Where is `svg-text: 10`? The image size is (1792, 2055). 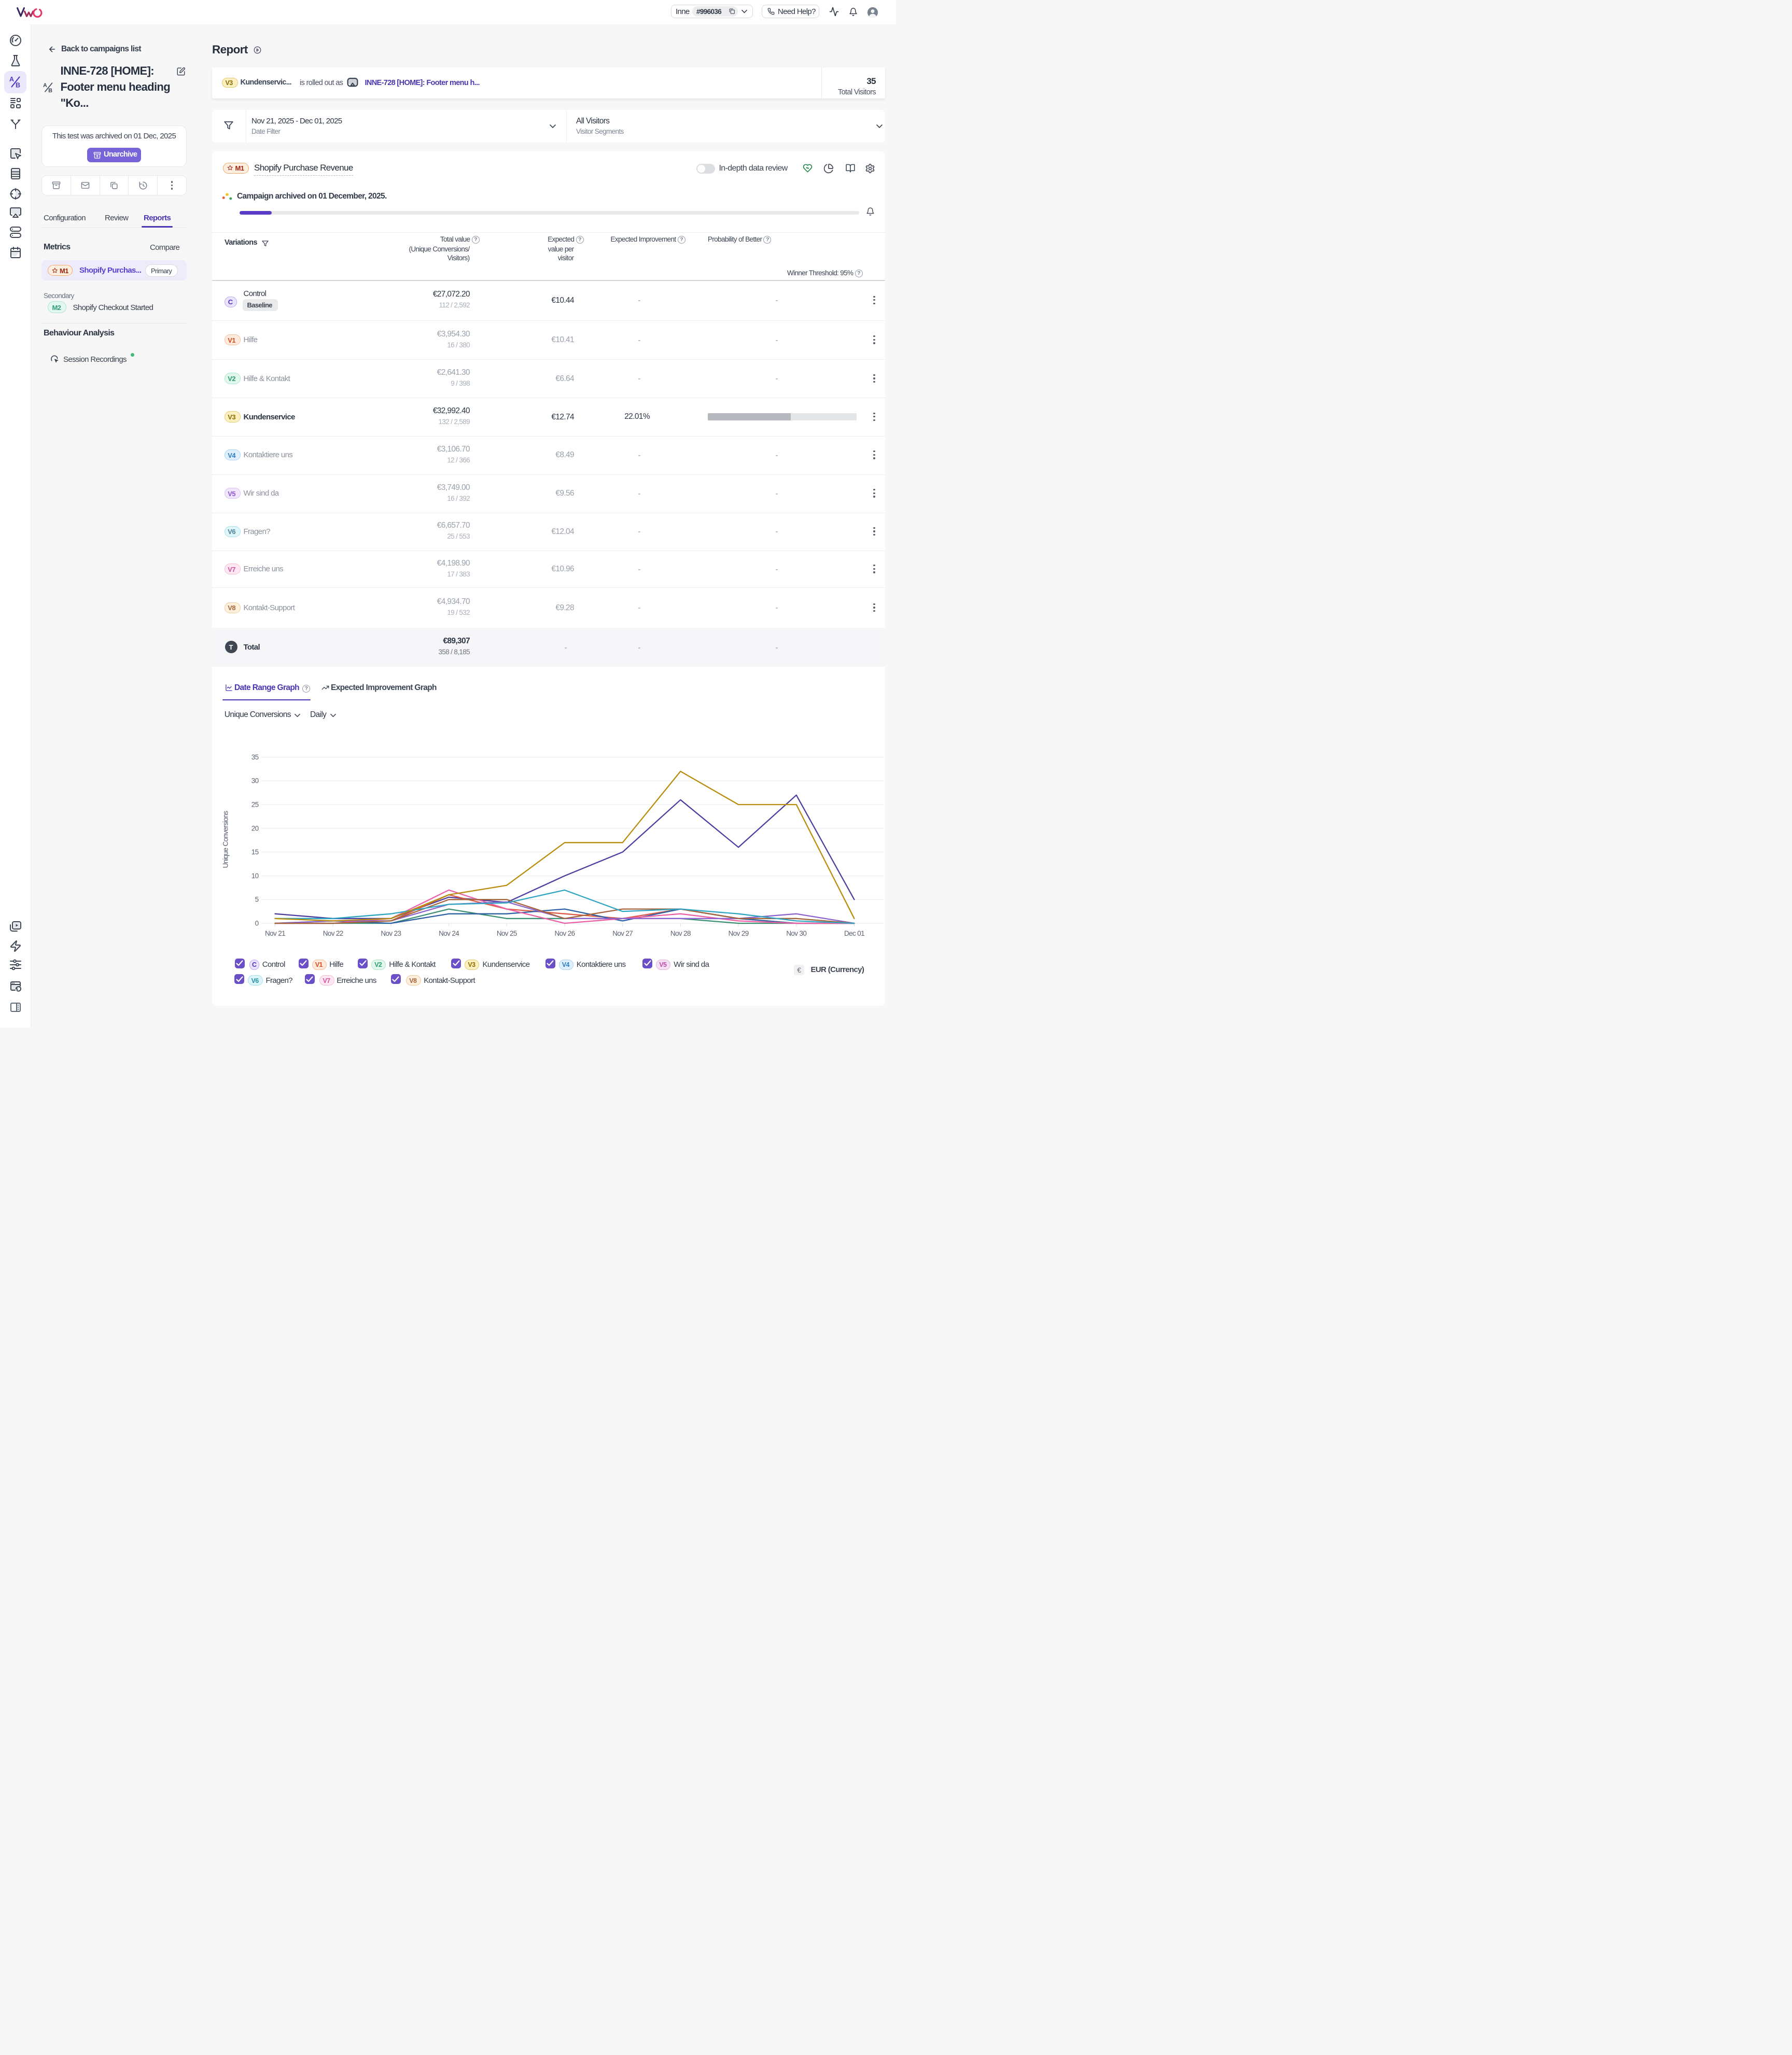
svg-text: 10 is located at coordinates (254, 876).